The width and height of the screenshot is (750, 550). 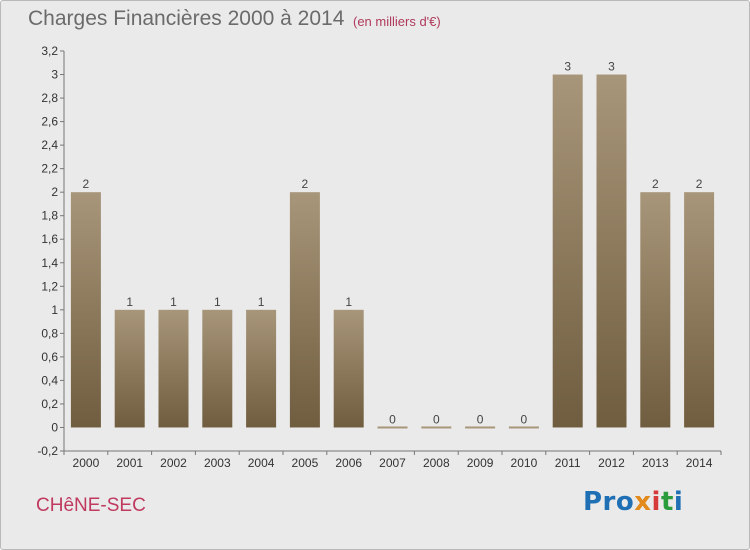 I want to click on x-tick-label: 2012, so click(x=611, y=463).